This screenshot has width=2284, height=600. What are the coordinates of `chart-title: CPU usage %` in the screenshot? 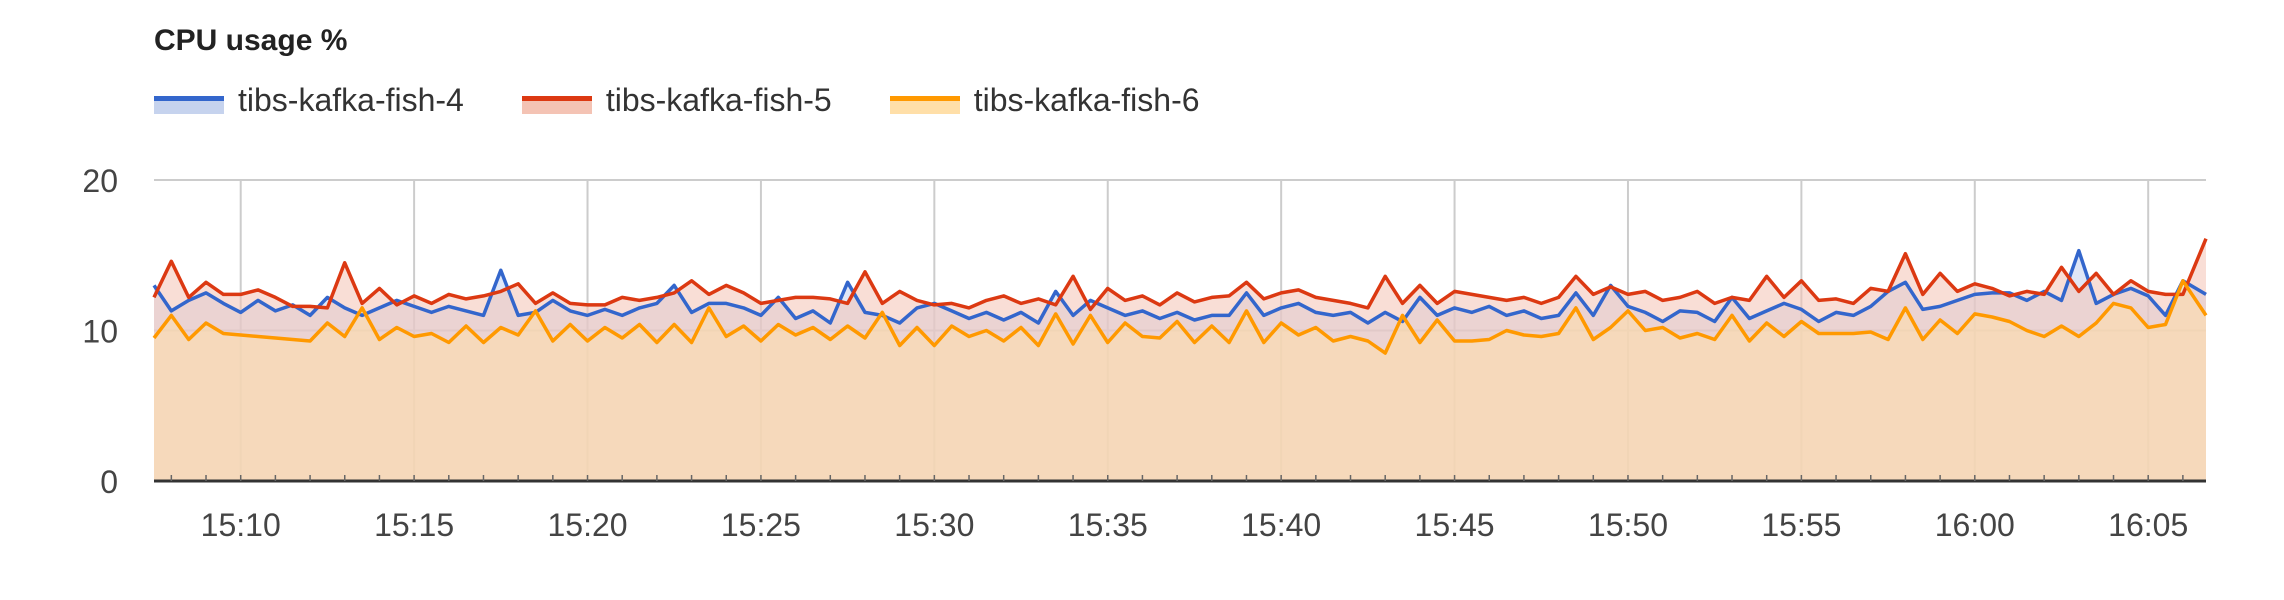 It's located at (251, 40).